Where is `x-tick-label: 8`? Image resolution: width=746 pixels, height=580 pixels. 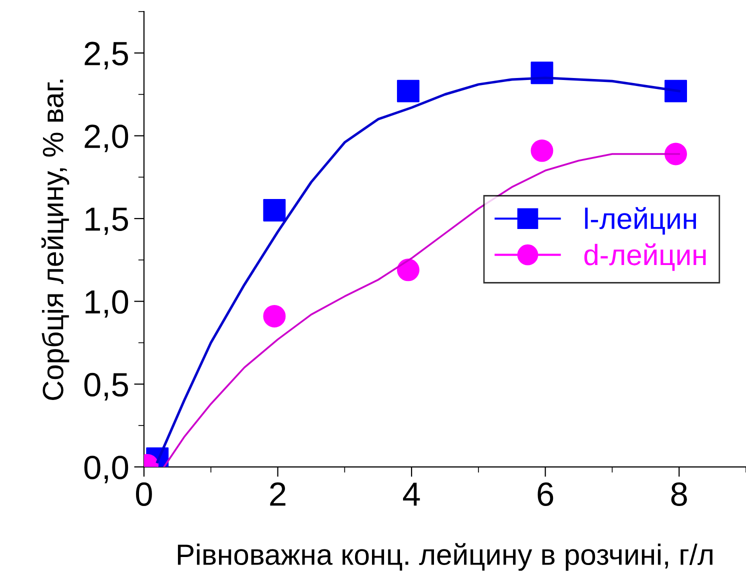
x-tick-label: 8 is located at coordinates (679, 494).